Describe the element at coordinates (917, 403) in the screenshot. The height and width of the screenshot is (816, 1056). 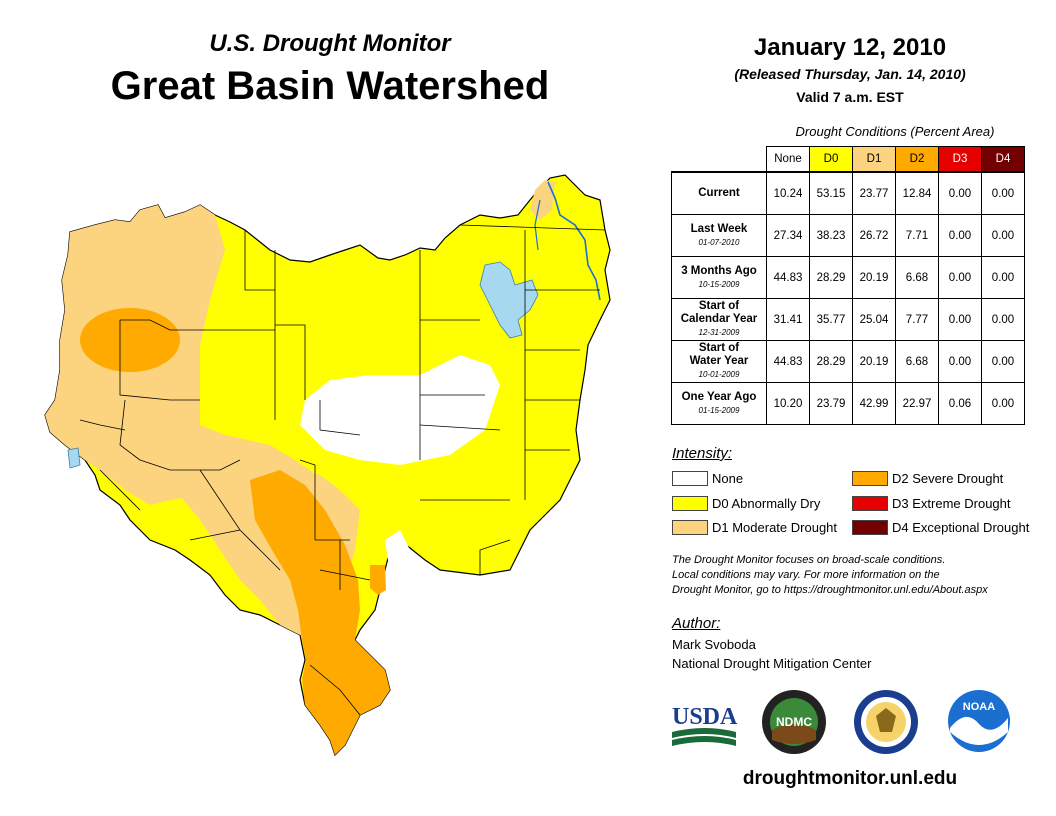
I see `table-cell: 22.97` at that location.